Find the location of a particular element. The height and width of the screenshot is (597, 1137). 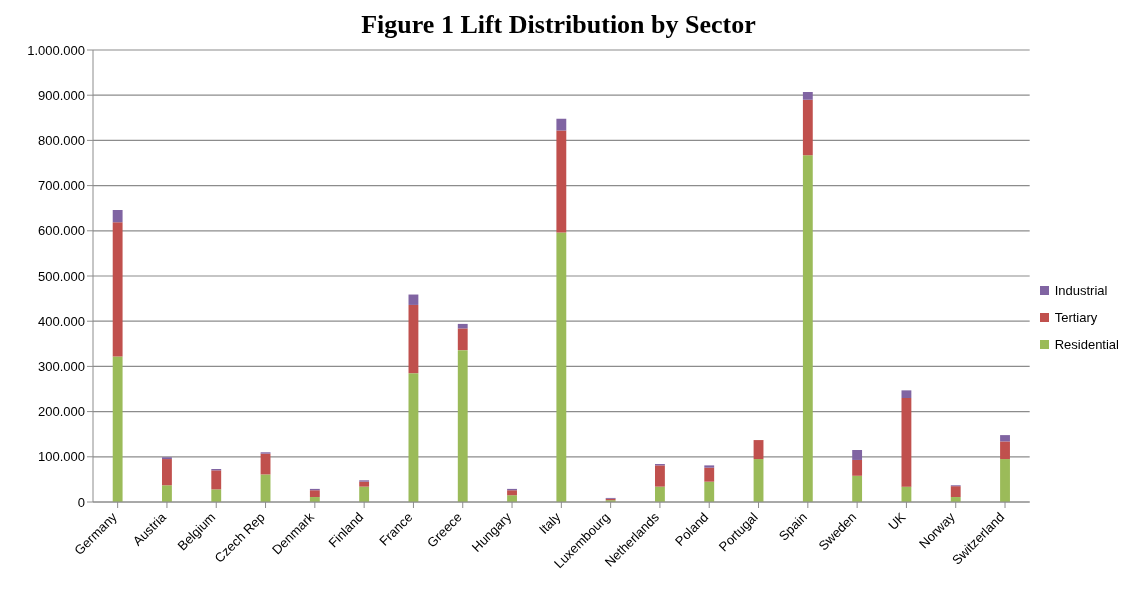

y-tick-label: 0 is located at coordinates (81, 502).